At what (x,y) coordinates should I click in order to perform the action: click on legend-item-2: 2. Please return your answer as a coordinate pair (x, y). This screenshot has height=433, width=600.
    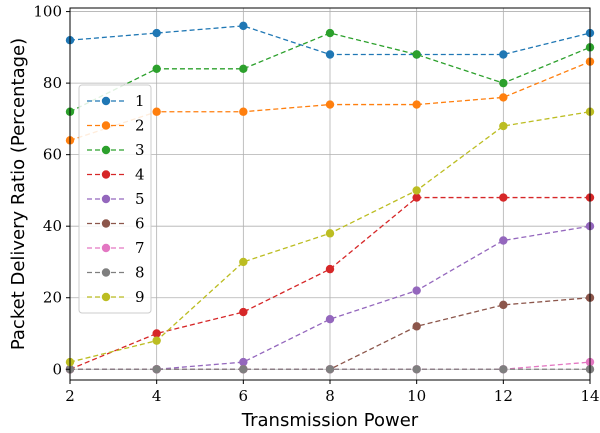
    Looking at the image, I should click on (116, 126).